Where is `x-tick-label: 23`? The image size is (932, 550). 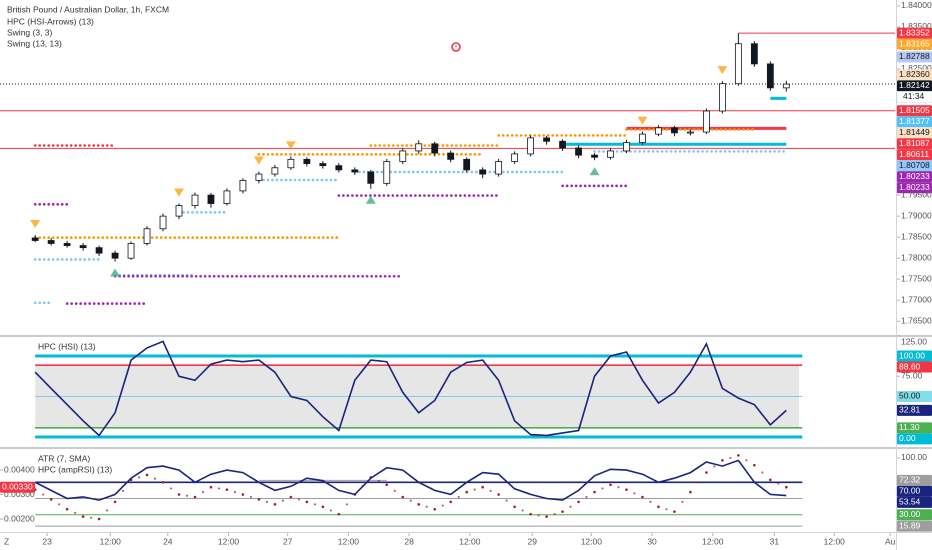
x-tick-label: 23 is located at coordinates (47, 541).